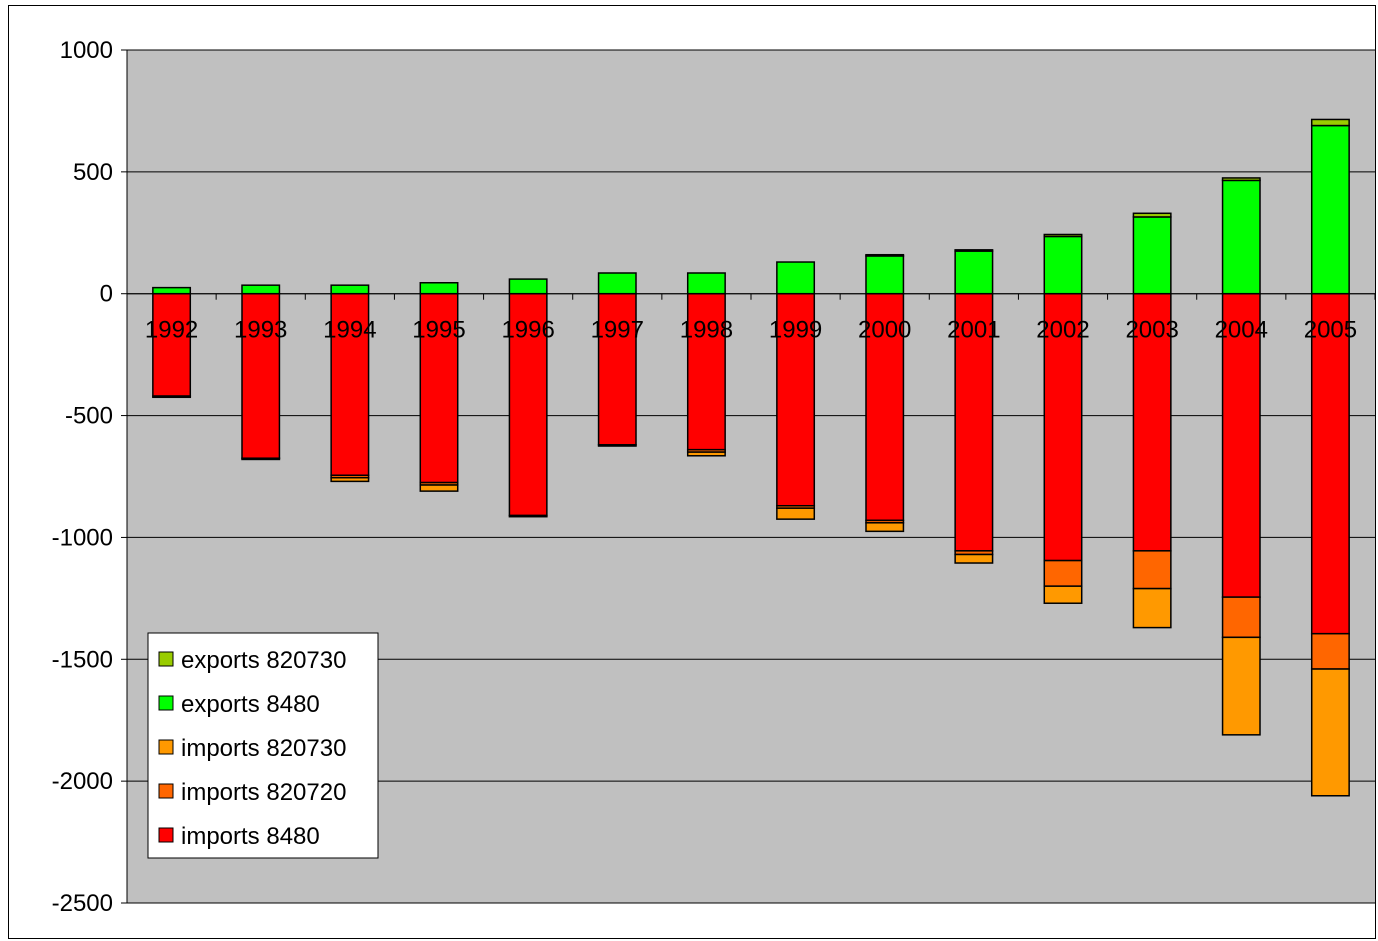 The image size is (1378, 941). I want to click on legend-label: imports 820720, so click(263, 792).